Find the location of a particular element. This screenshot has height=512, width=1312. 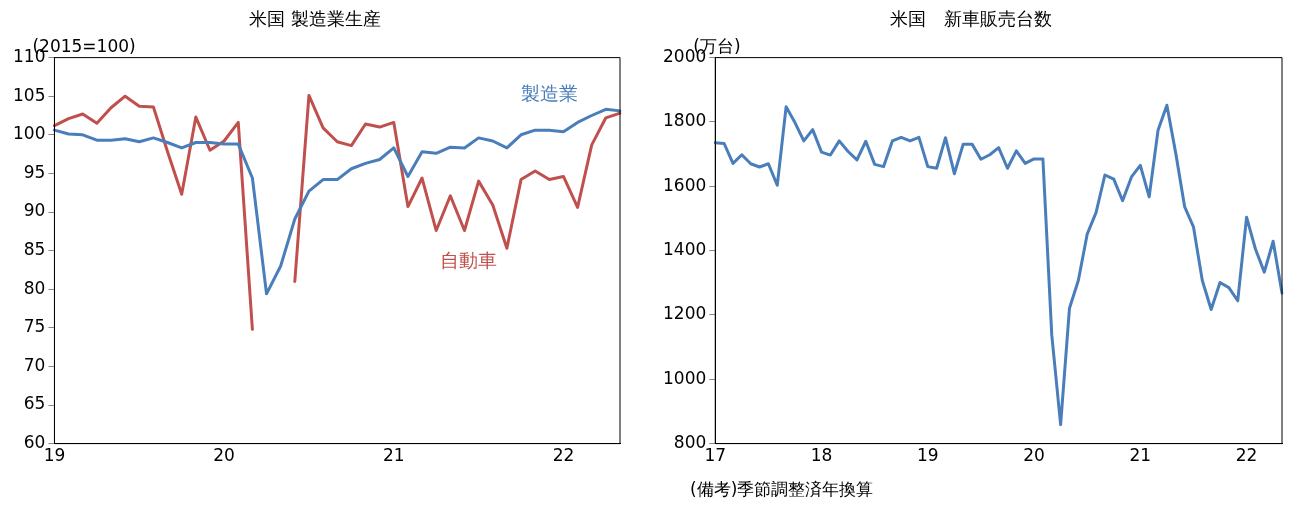

x-tick-label: 17 is located at coordinates (715, 455).